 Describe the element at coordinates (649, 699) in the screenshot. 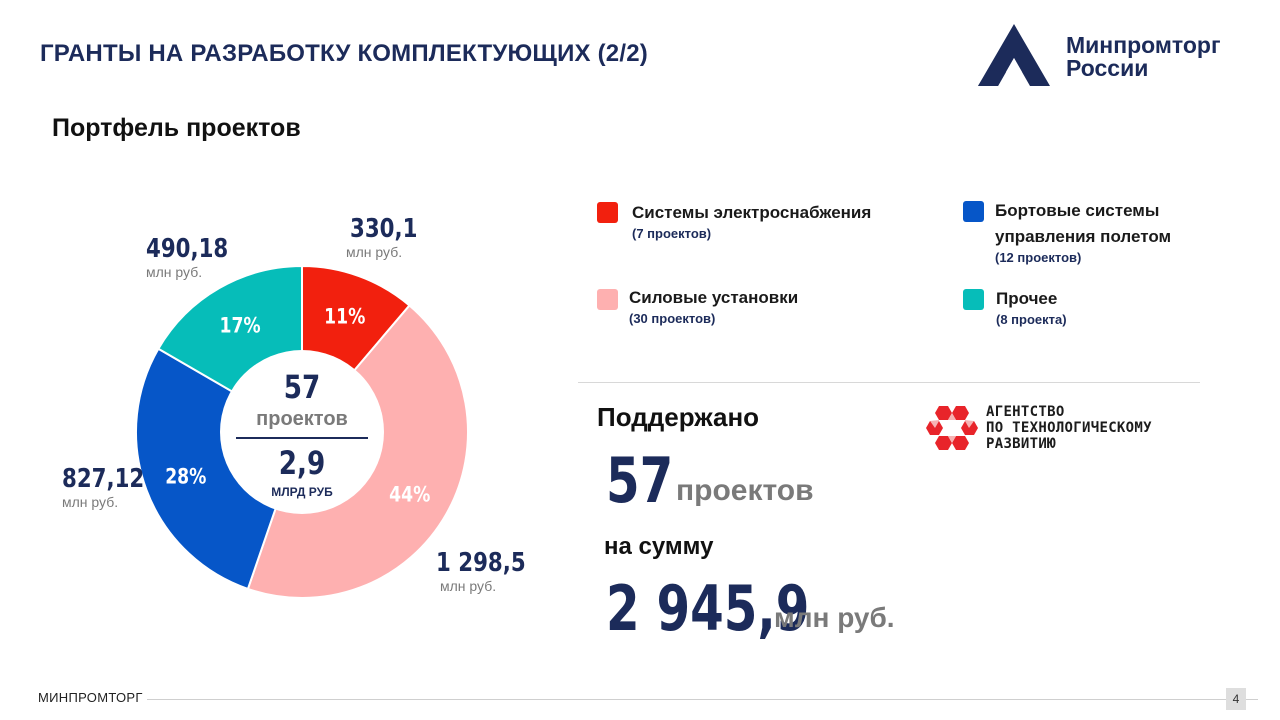

I see `footer-line` at that location.